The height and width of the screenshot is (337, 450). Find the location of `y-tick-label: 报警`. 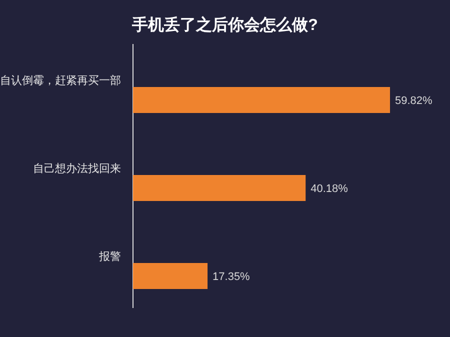

y-tick-label: 报警 is located at coordinates (109, 257).